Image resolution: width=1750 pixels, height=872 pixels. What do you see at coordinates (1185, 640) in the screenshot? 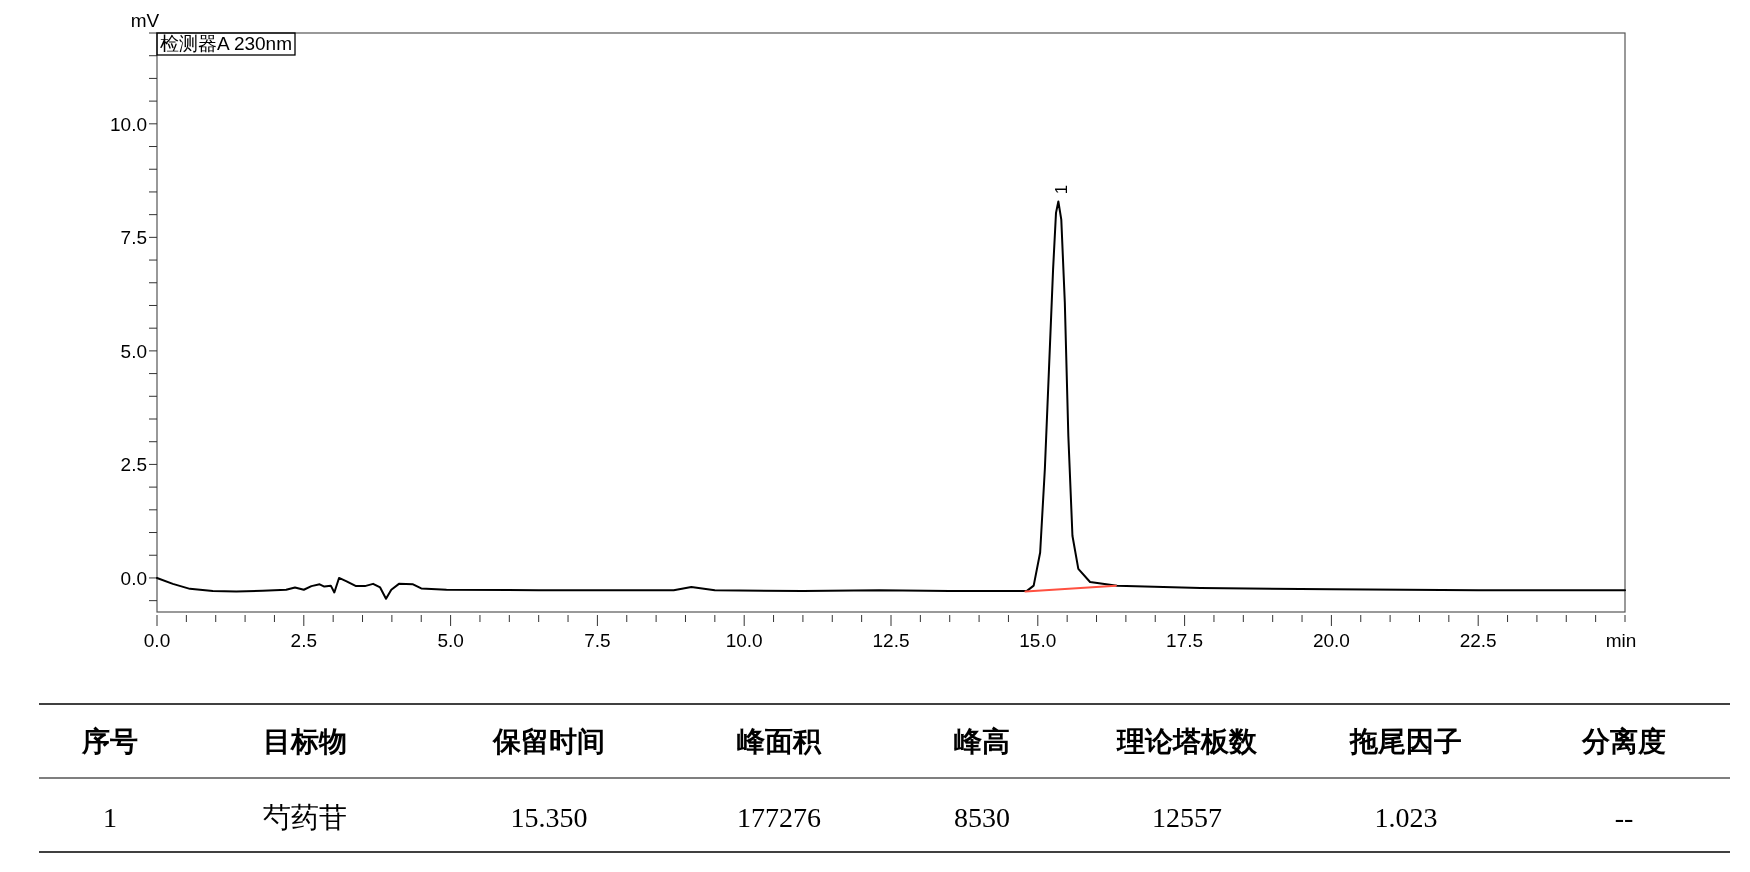
I see `x-tick-label: 17.5` at bounding box center [1185, 640].